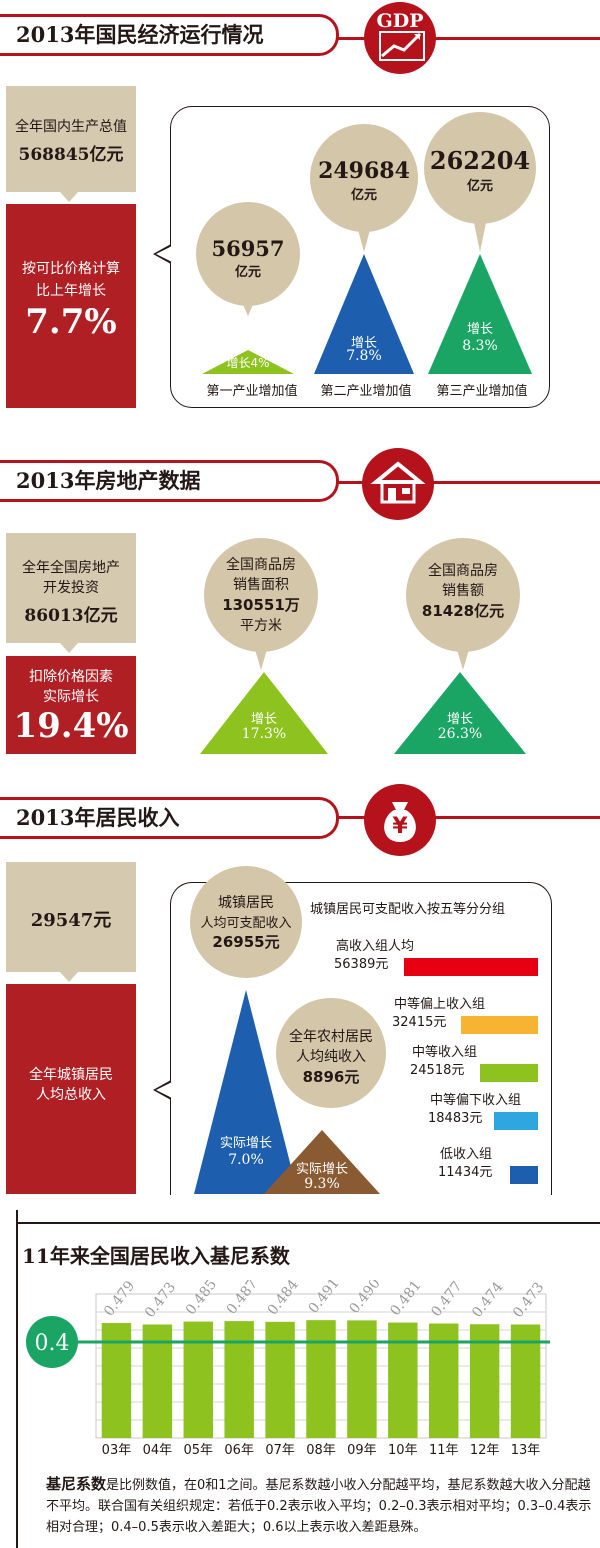 The height and width of the screenshot is (1548, 600). Describe the element at coordinates (476, 1100) in the screenshot. I see `quintile-name: 中等偏下收入组` at that location.